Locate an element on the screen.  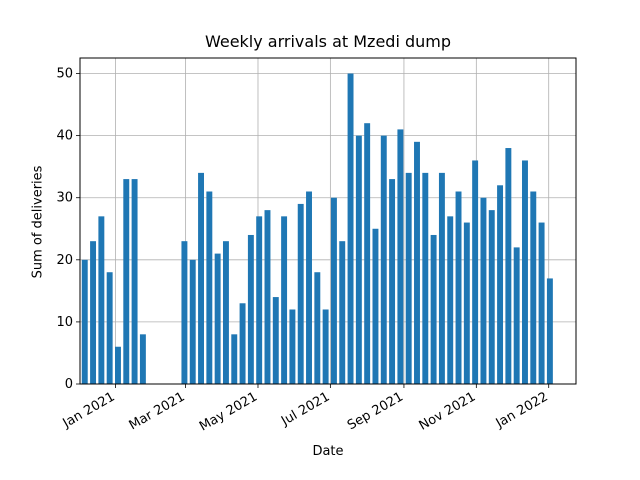
y-tick-label: 0 is located at coordinates (69, 384).